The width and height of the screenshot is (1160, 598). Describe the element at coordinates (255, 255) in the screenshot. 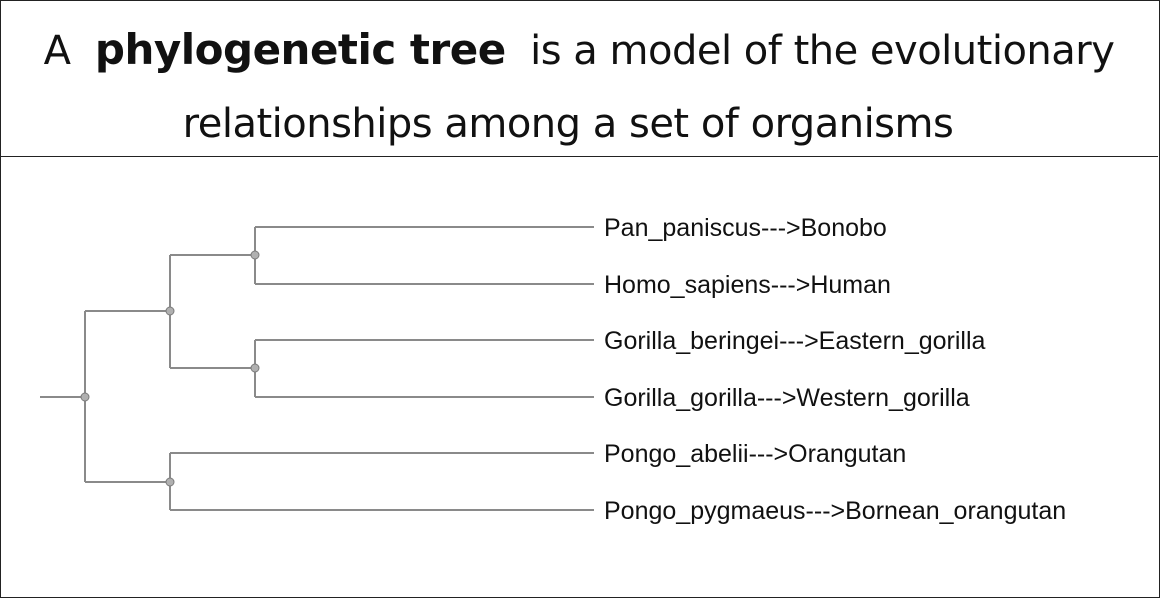

I see `node-pan-homo` at that location.